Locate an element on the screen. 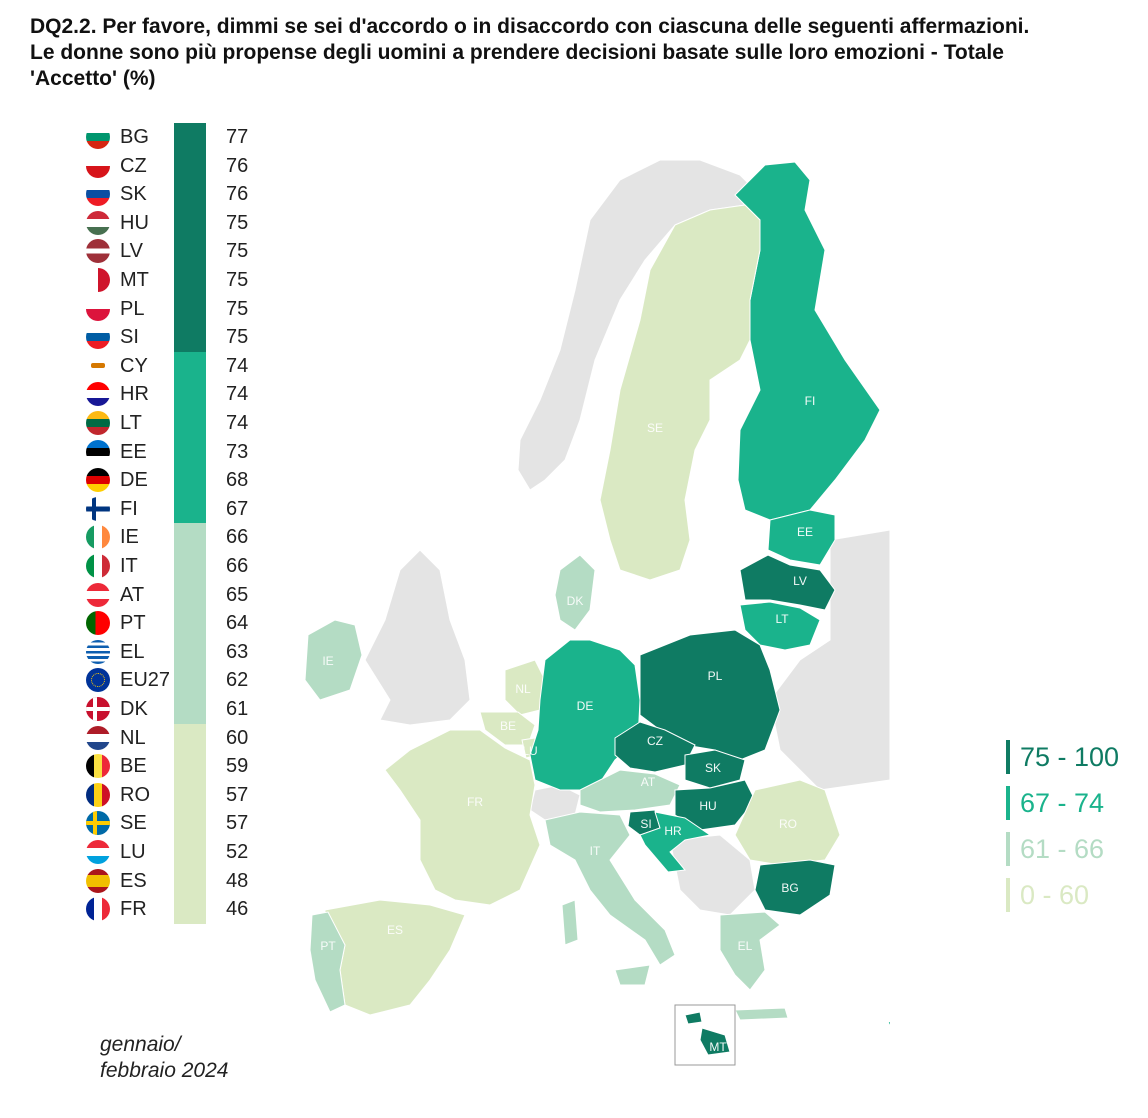 This screenshot has height=1118, width=1148. country-code: LV is located at coordinates (131, 251).